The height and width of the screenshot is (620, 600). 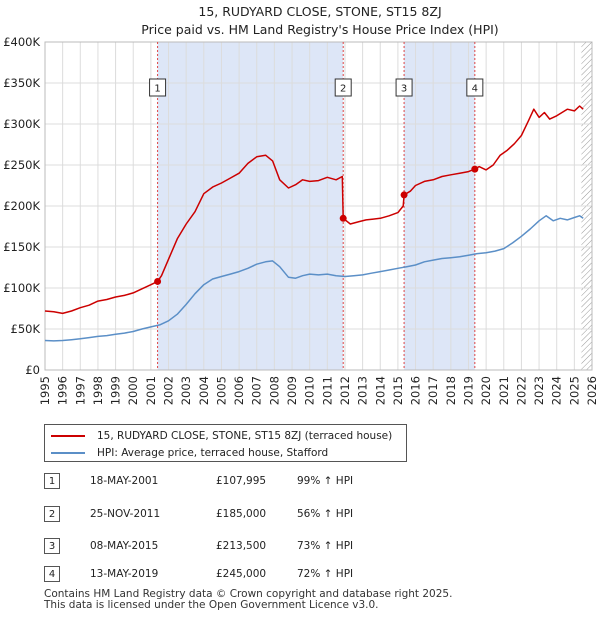 What do you see at coordinates (241, 546) in the screenshot?
I see `sale-price: £213,500` at bounding box center [241, 546].